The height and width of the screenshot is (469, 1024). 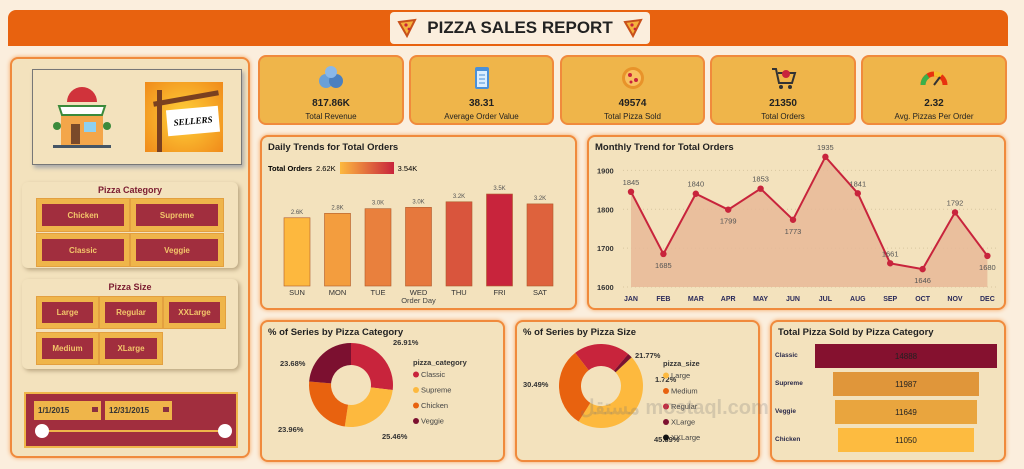 I want to click on legend-item-chicken: Chicken, so click(x=434, y=405).